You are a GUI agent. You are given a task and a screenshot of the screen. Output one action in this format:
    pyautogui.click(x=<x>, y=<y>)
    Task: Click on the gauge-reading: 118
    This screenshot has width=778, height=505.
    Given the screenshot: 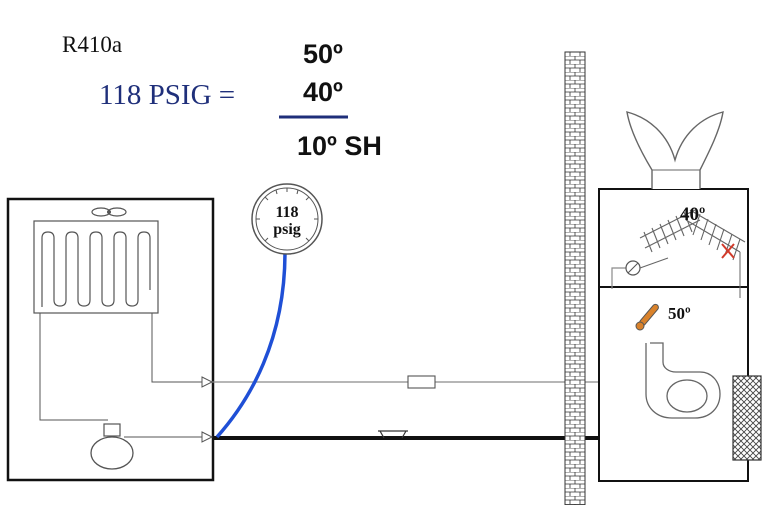 What is the action you would take?
    pyautogui.click(x=286, y=212)
    